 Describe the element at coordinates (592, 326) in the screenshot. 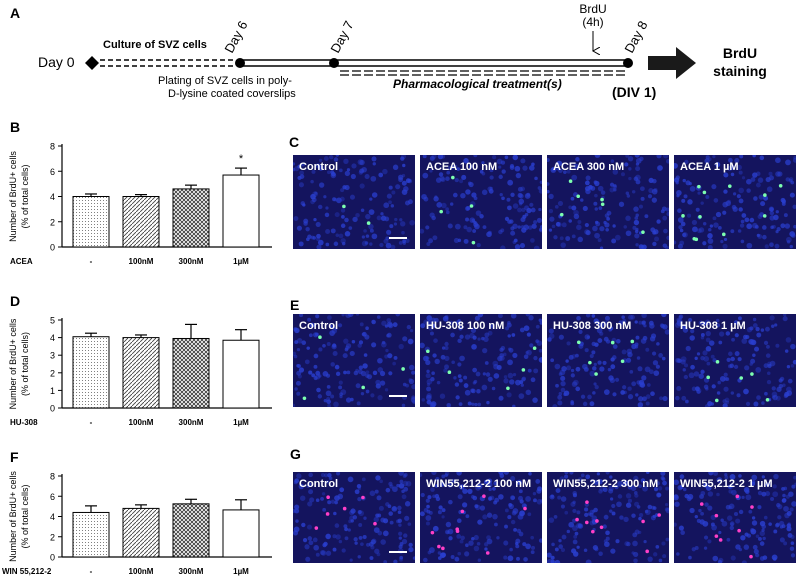

I see `micrograph-label: HU-308 300 nM` at that location.